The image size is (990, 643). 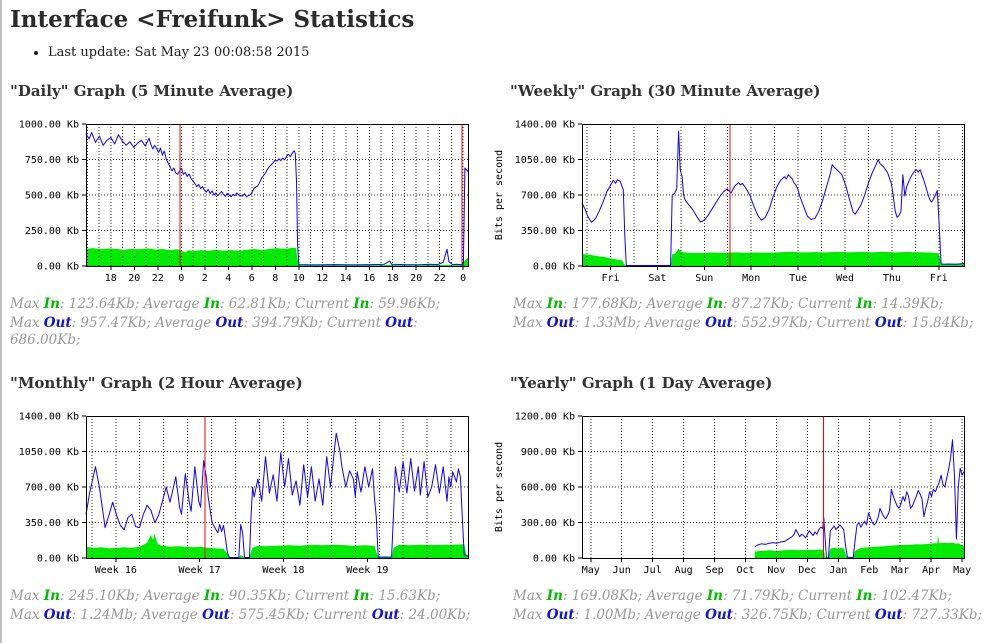 What do you see at coordinates (641, 383) in the screenshot?
I see `yearly-heading: "Yearly" Graph (1 Day Average)` at bounding box center [641, 383].